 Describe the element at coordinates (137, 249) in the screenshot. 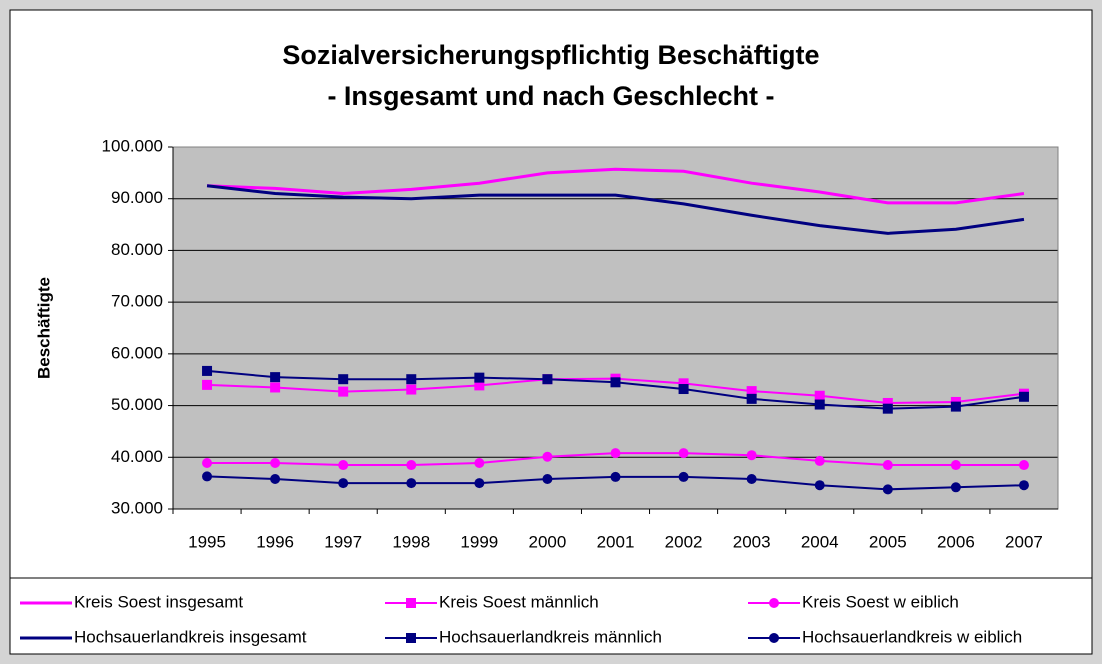

I see `y-tick-label: 80.000` at that location.